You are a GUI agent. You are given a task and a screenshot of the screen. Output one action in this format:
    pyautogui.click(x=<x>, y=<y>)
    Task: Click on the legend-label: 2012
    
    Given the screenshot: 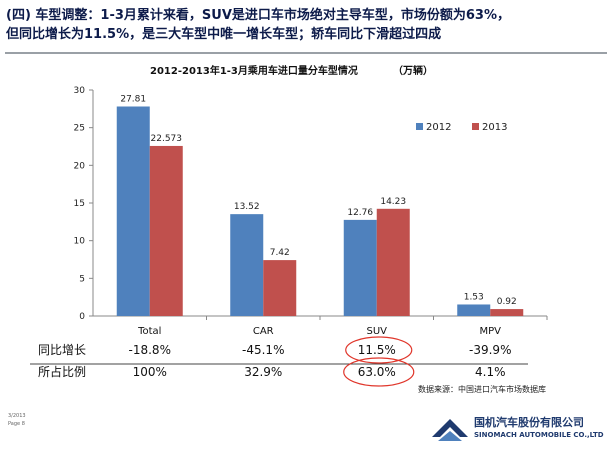 What is the action you would take?
    pyautogui.click(x=438, y=127)
    